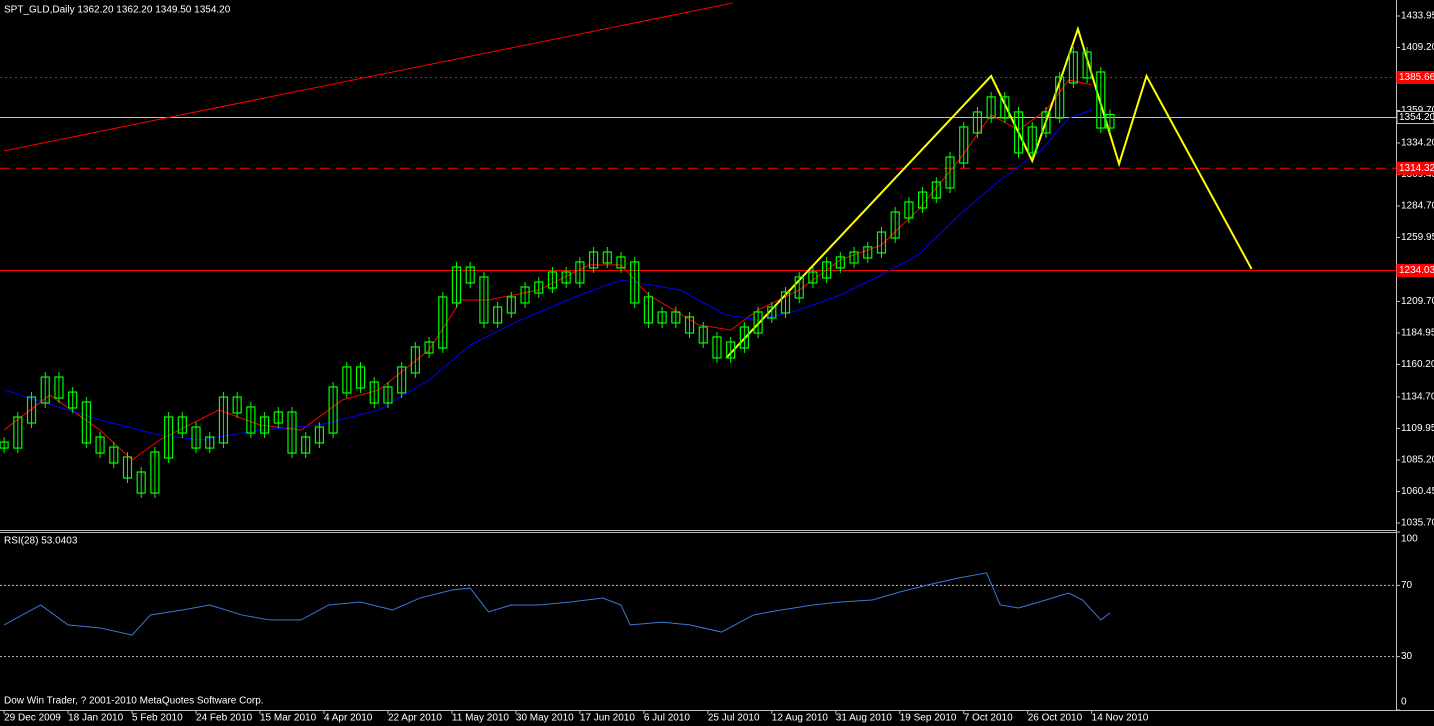 The image size is (1434, 726). Describe the element at coordinates (348, 718) in the screenshot. I see `x-tick-label: 4 Apr 2010` at that location.